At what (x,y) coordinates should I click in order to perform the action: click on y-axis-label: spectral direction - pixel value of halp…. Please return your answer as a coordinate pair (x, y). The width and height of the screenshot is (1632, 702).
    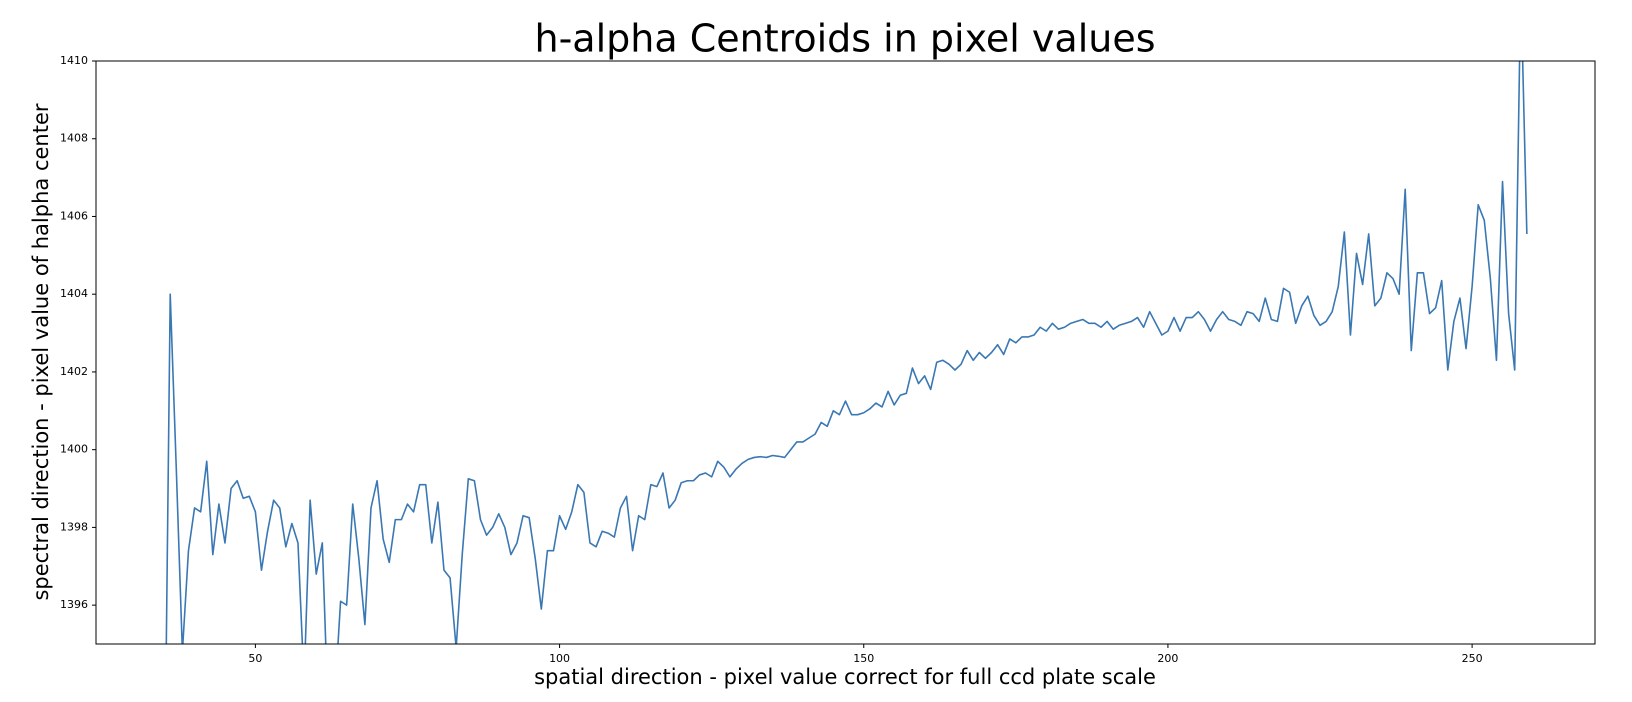
    Looking at the image, I should click on (41, 351).